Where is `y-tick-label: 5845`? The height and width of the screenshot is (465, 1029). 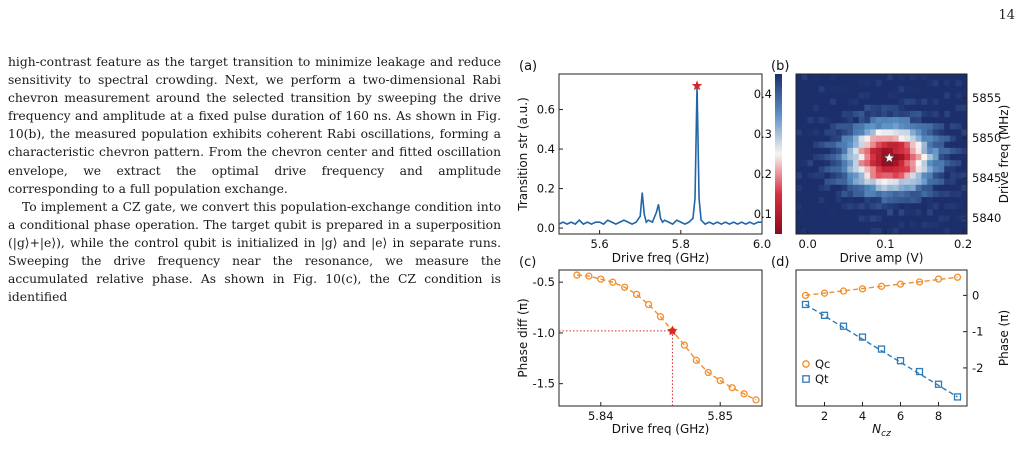
y-tick-label: 5845 is located at coordinates (986, 178).